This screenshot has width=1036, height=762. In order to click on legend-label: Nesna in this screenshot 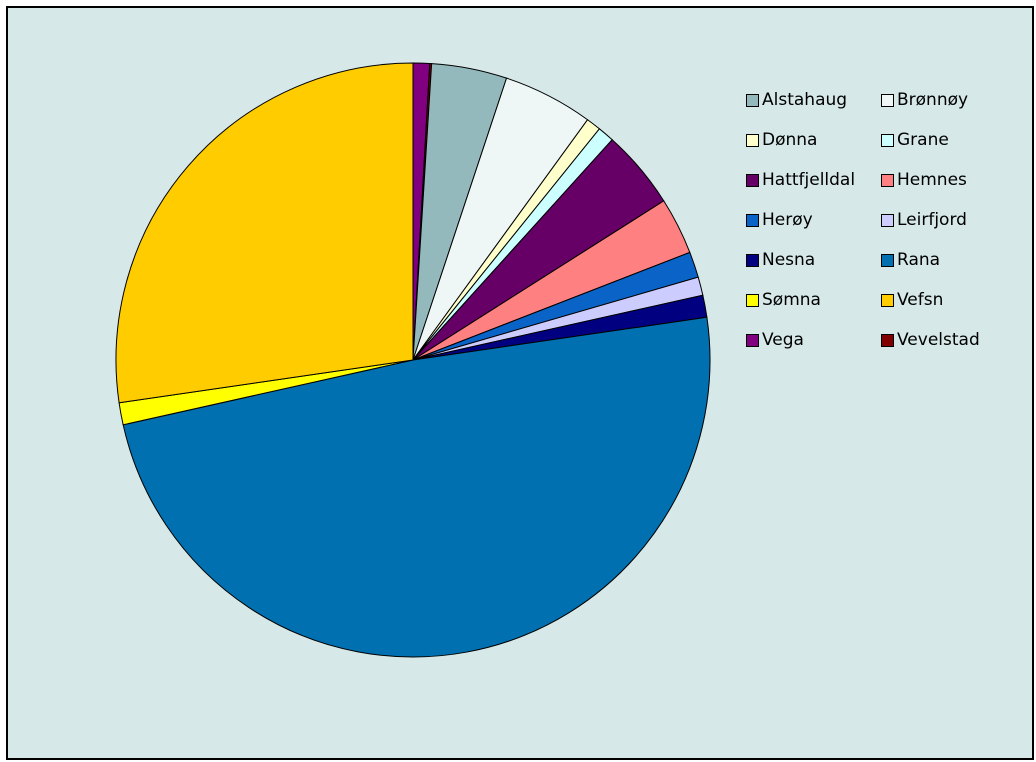, I will do `click(789, 260)`.